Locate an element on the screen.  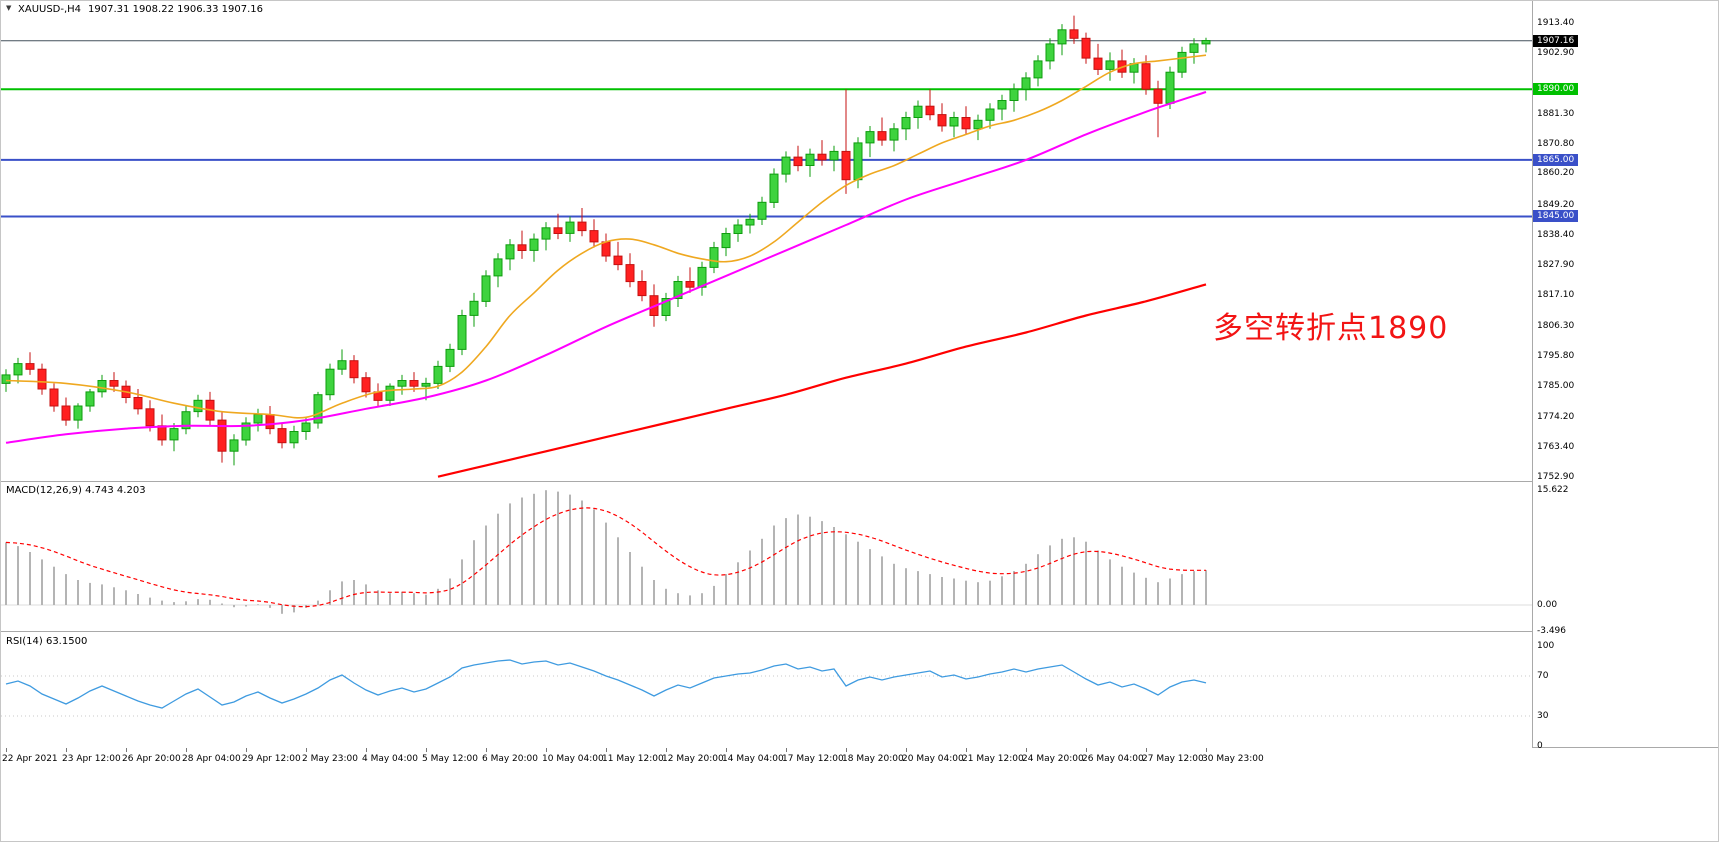
rsi-line is located at coordinates (606, 684).